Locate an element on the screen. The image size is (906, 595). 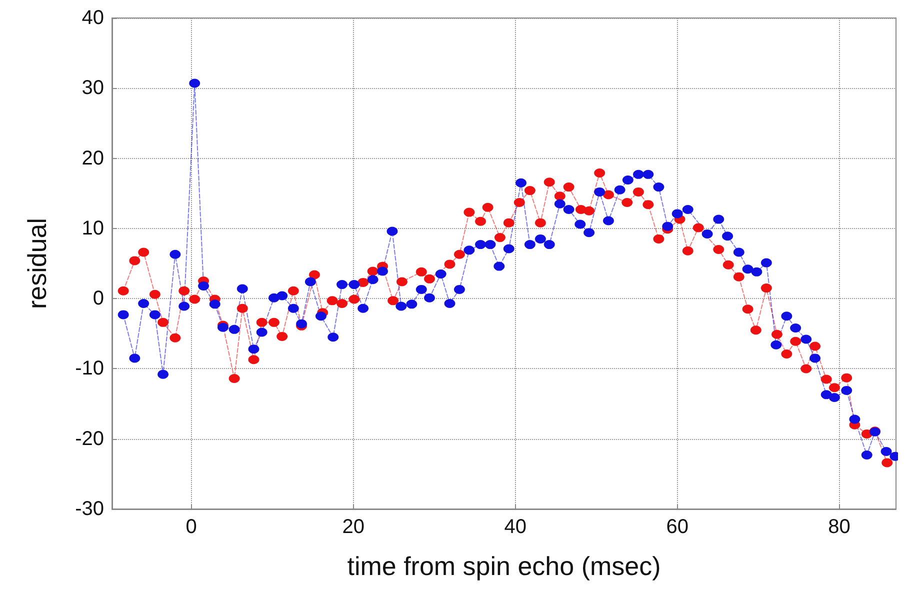
x-tick-label: 0 is located at coordinates (191, 527).